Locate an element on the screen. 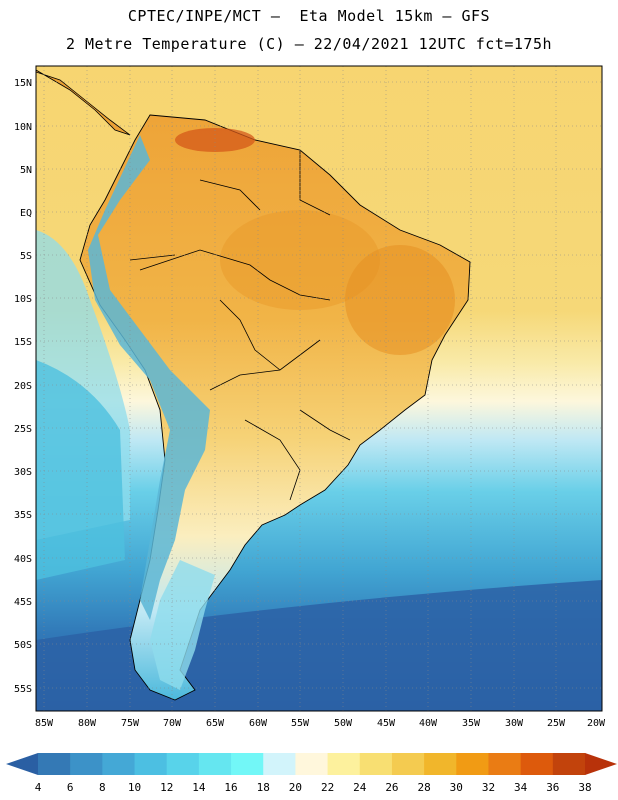 Image resolution: width=618 pixels, height=800 pixels. colorbar-tick-label: 16 is located at coordinates (230, 787).